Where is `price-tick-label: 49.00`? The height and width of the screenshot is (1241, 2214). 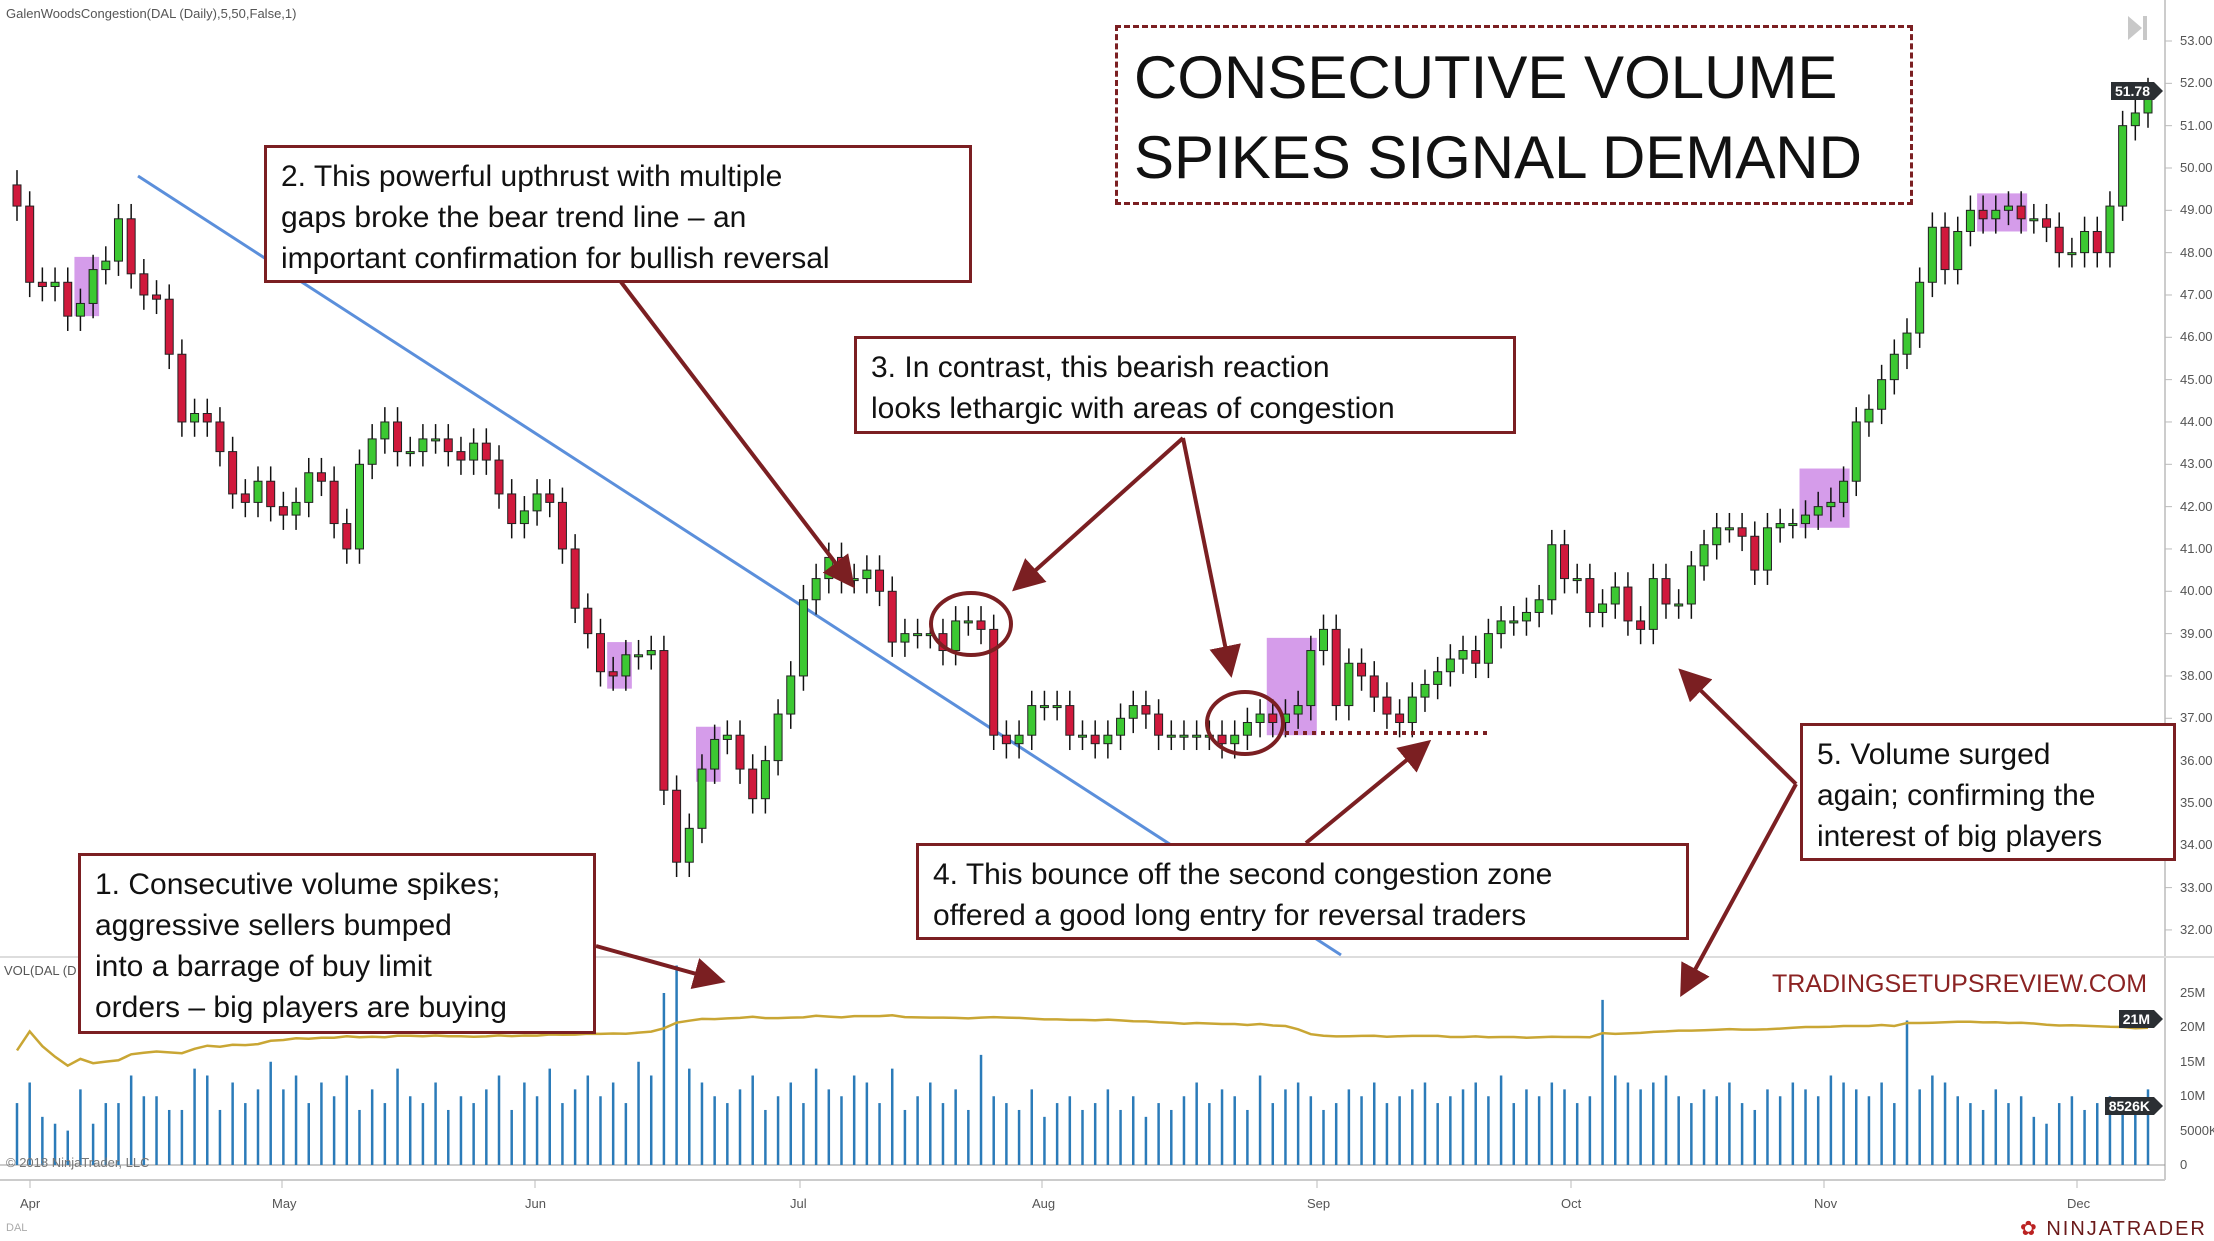 price-tick-label: 49.00 is located at coordinates (2196, 210).